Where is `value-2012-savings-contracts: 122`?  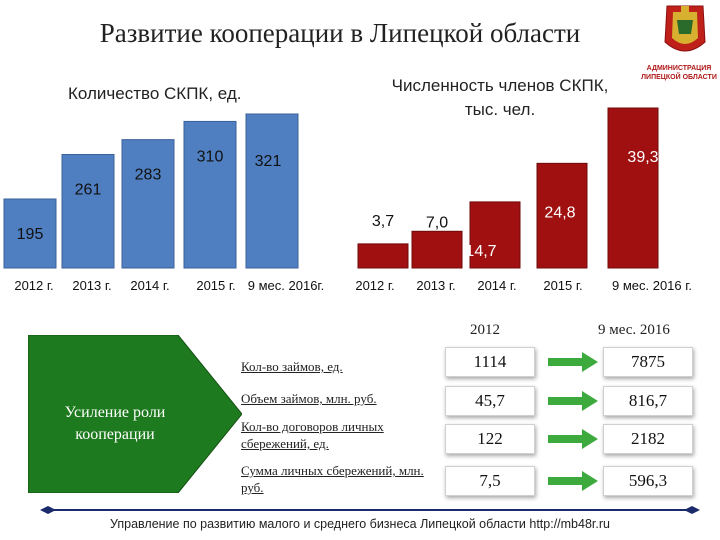
value-2012-savings-contracts: 122 is located at coordinates (490, 439).